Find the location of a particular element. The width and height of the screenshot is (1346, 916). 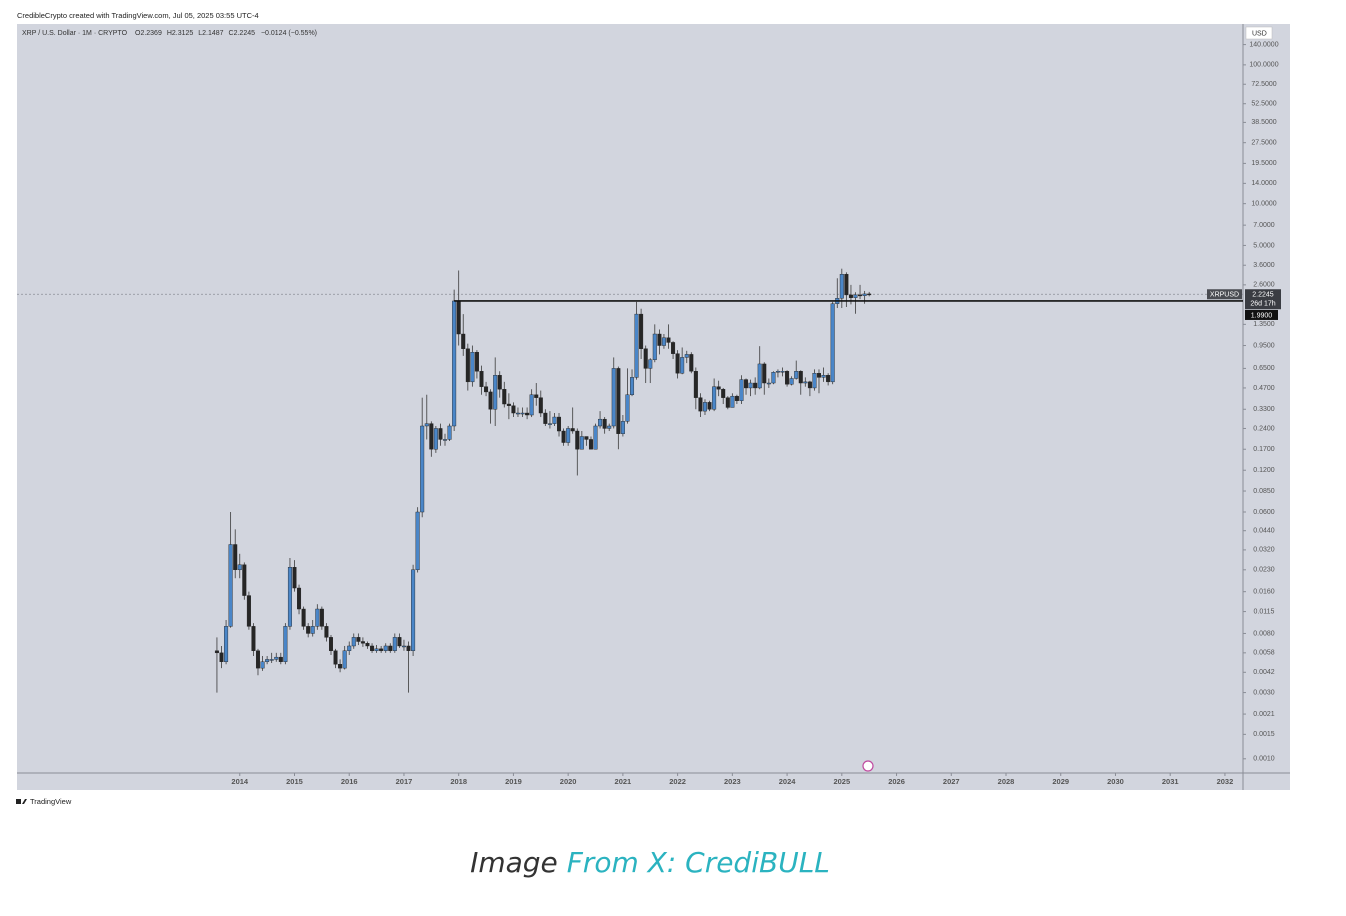

x-tick-label: 2018 is located at coordinates (458, 781).